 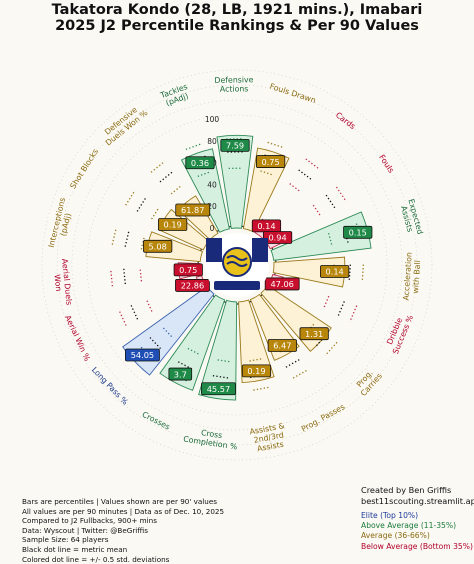 What do you see at coordinates (211, 439) in the screenshot?
I see `metric-label: CrossCompletion %` at bounding box center [211, 439].